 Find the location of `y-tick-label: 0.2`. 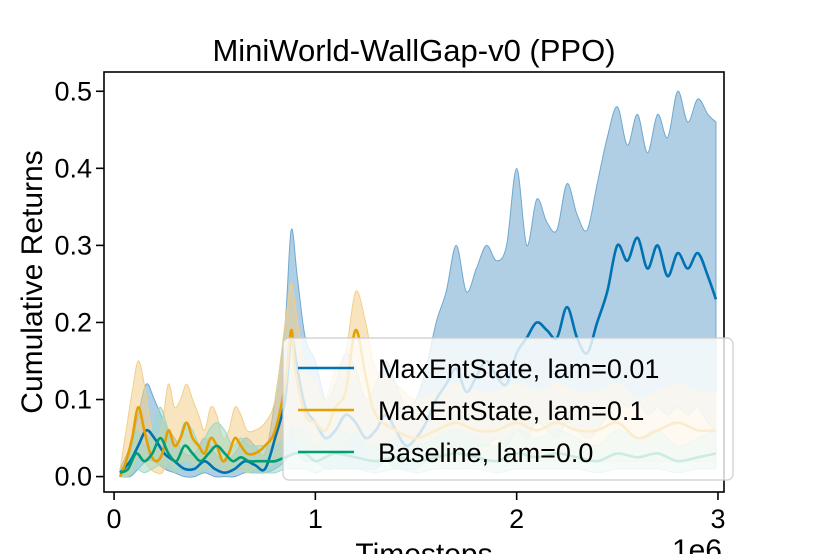

y-tick-label: 0.2 is located at coordinates (73, 322).